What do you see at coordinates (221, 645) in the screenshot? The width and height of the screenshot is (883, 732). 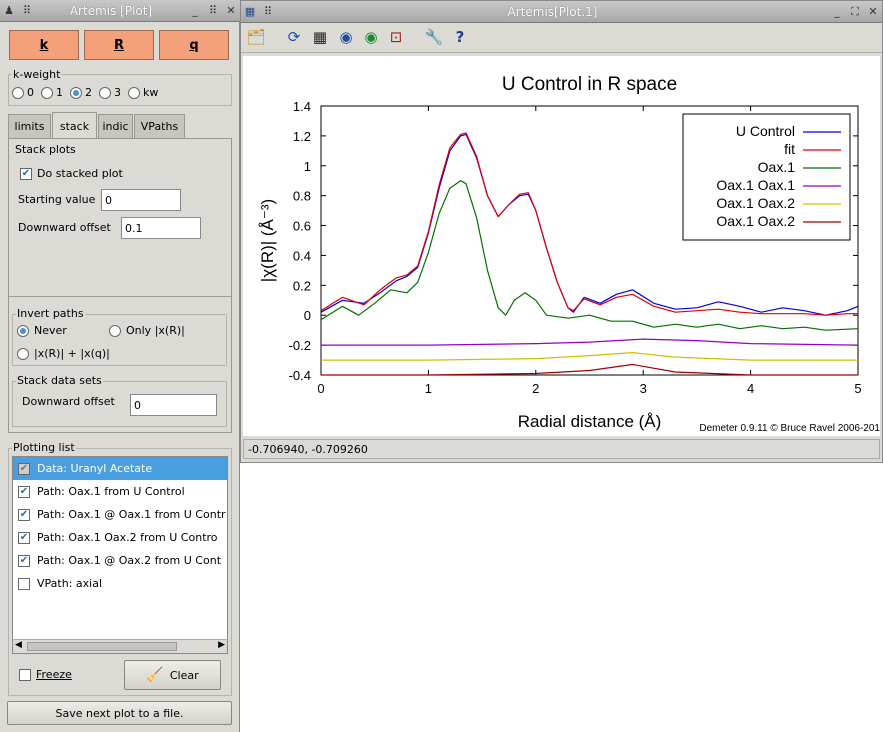 I see `scroll-right-icon: ▶` at bounding box center [221, 645].